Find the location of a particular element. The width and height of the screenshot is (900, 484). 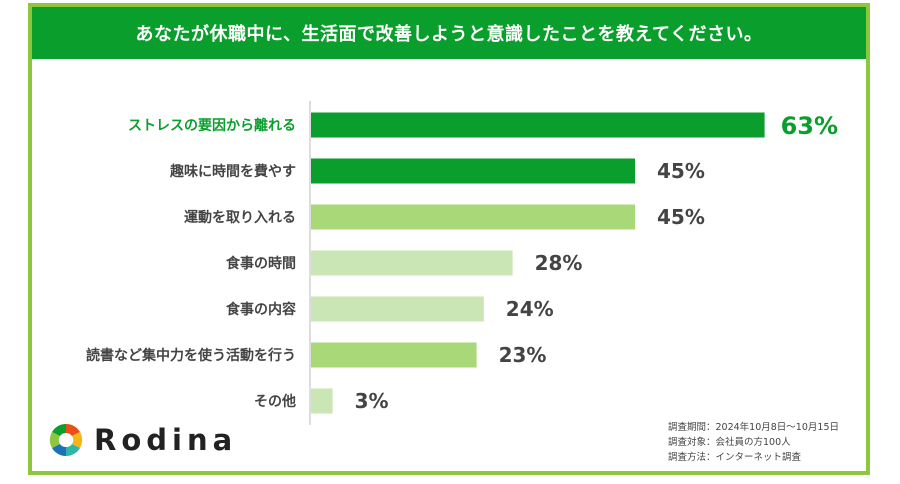

value-label: 3% is located at coordinates (372, 401).